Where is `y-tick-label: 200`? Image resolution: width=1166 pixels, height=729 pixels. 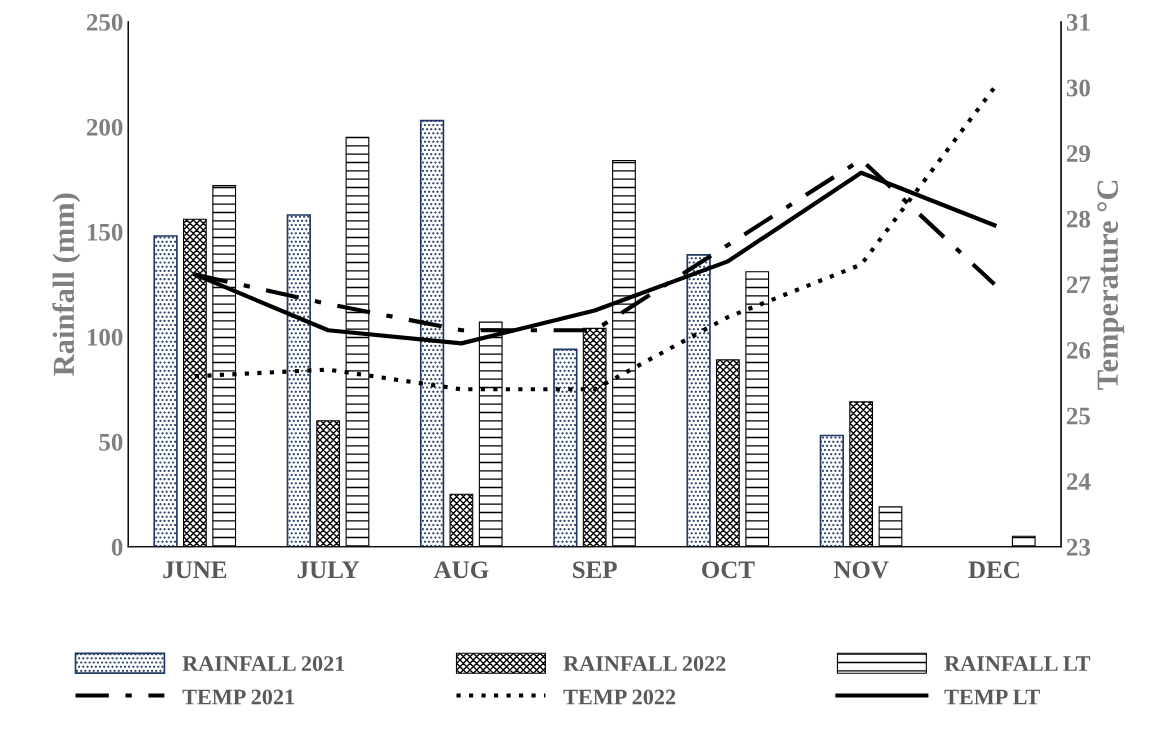
y-tick-label: 200 is located at coordinates (104, 127).